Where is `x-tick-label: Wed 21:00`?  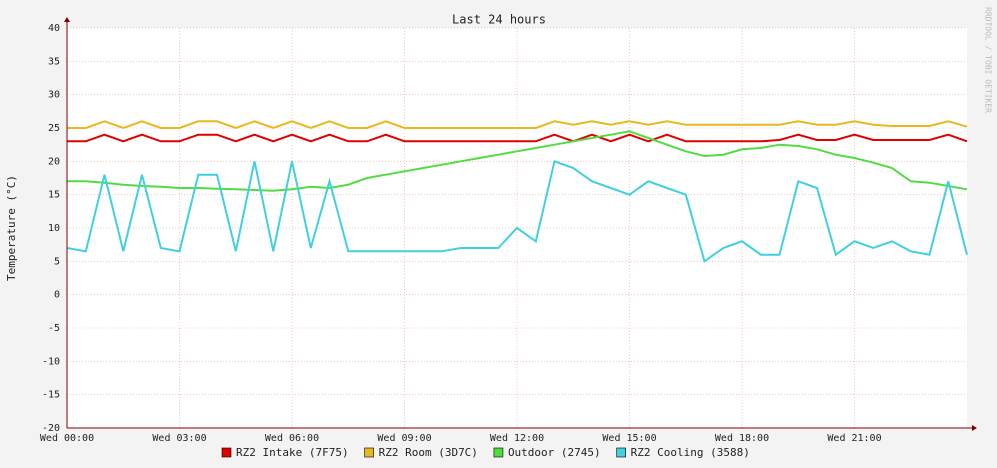 x-tick-label: Wed 21:00 is located at coordinates (854, 438).